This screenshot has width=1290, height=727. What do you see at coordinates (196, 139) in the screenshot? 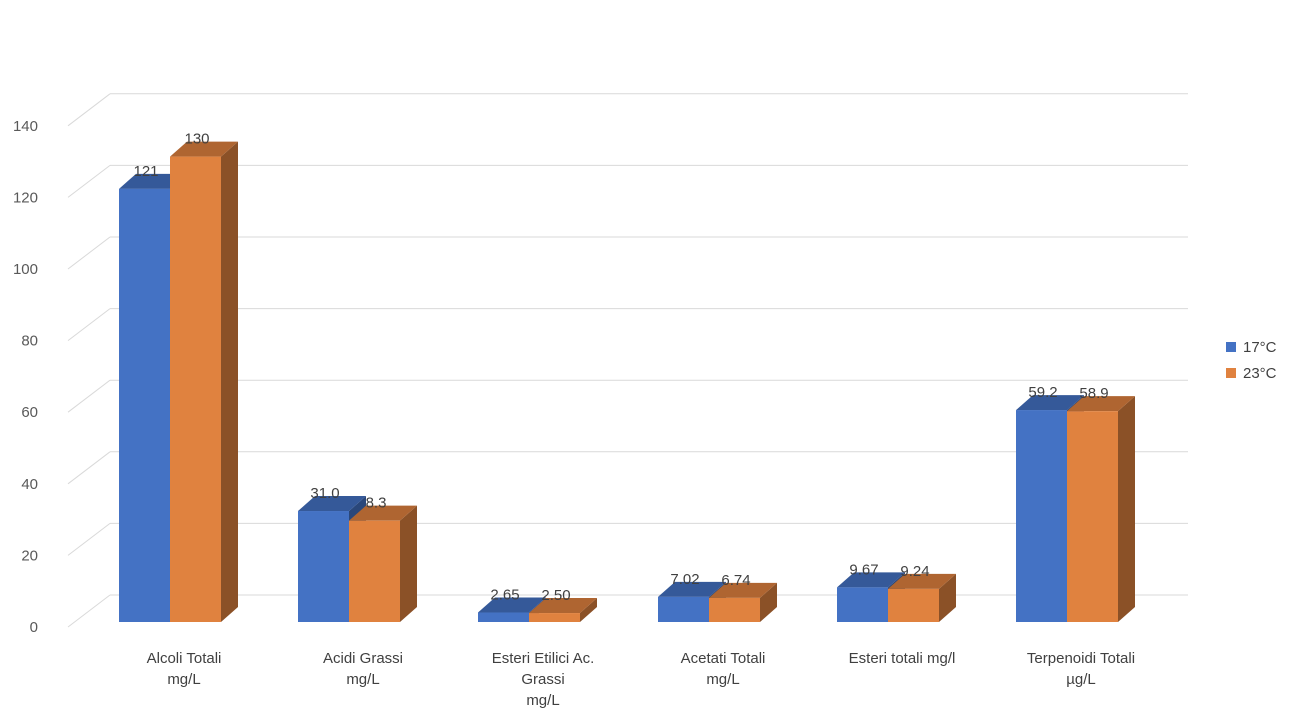
I see `data-label: 130` at bounding box center [196, 139].